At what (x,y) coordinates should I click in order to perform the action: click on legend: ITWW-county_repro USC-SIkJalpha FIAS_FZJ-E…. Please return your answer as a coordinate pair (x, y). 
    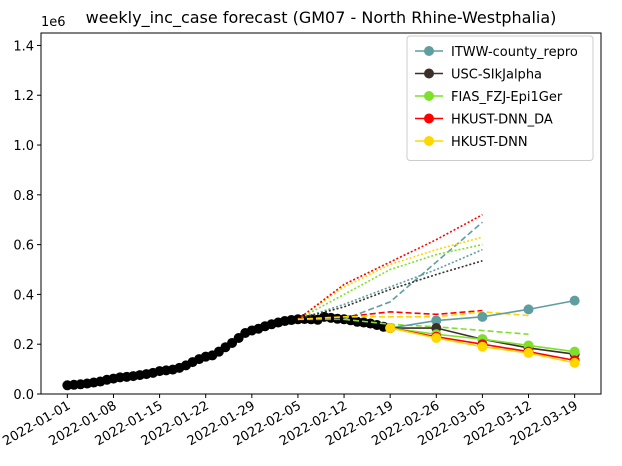
    Looking at the image, I should click on (500, 98).